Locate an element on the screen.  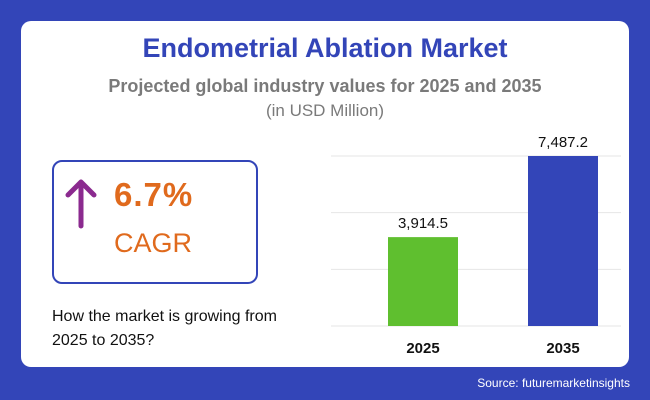
data-label-2025: 3,914.5 is located at coordinates (423, 223).